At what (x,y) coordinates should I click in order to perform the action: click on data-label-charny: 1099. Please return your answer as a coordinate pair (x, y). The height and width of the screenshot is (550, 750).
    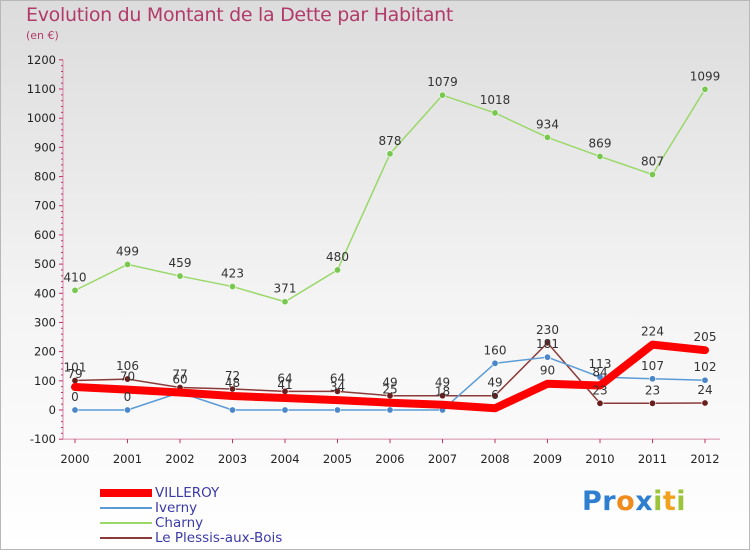
    Looking at the image, I should click on (705, 76).